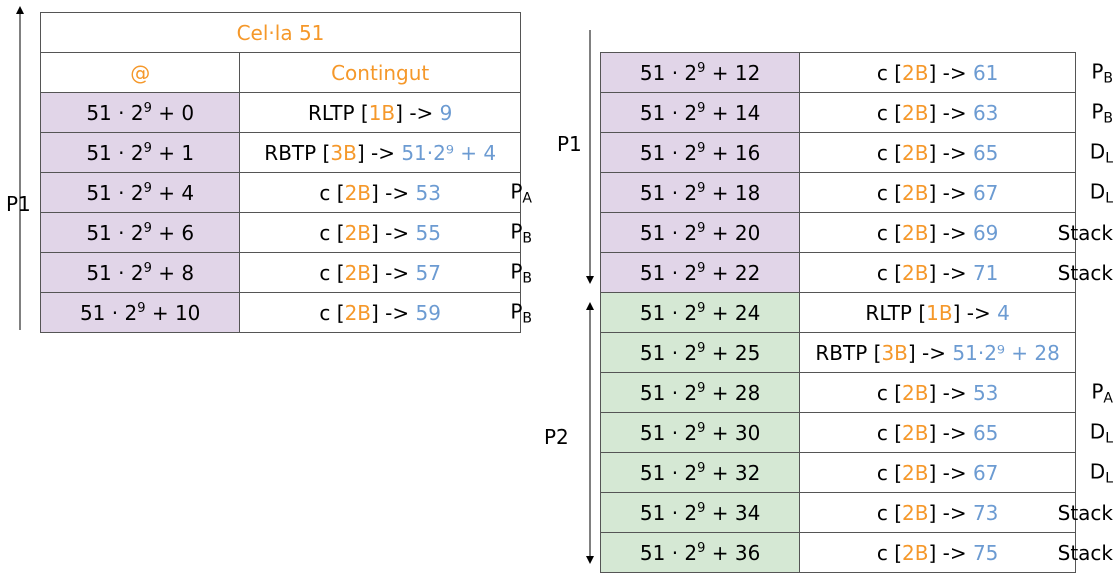  I want to click on address-offset: + 25, so click(733, 352).